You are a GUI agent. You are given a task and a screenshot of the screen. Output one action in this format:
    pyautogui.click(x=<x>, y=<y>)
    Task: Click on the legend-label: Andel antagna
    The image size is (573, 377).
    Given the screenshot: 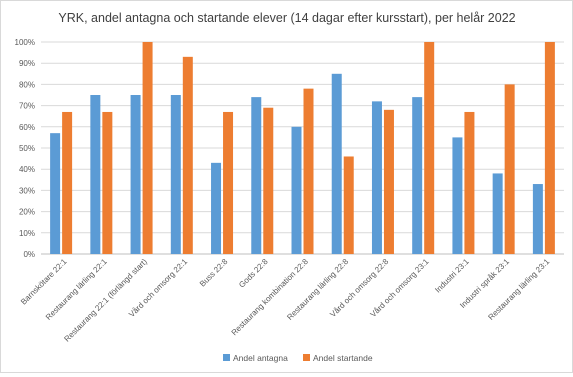 What is the action you would take?
    pyautogui.click(x=260, y=358)
    